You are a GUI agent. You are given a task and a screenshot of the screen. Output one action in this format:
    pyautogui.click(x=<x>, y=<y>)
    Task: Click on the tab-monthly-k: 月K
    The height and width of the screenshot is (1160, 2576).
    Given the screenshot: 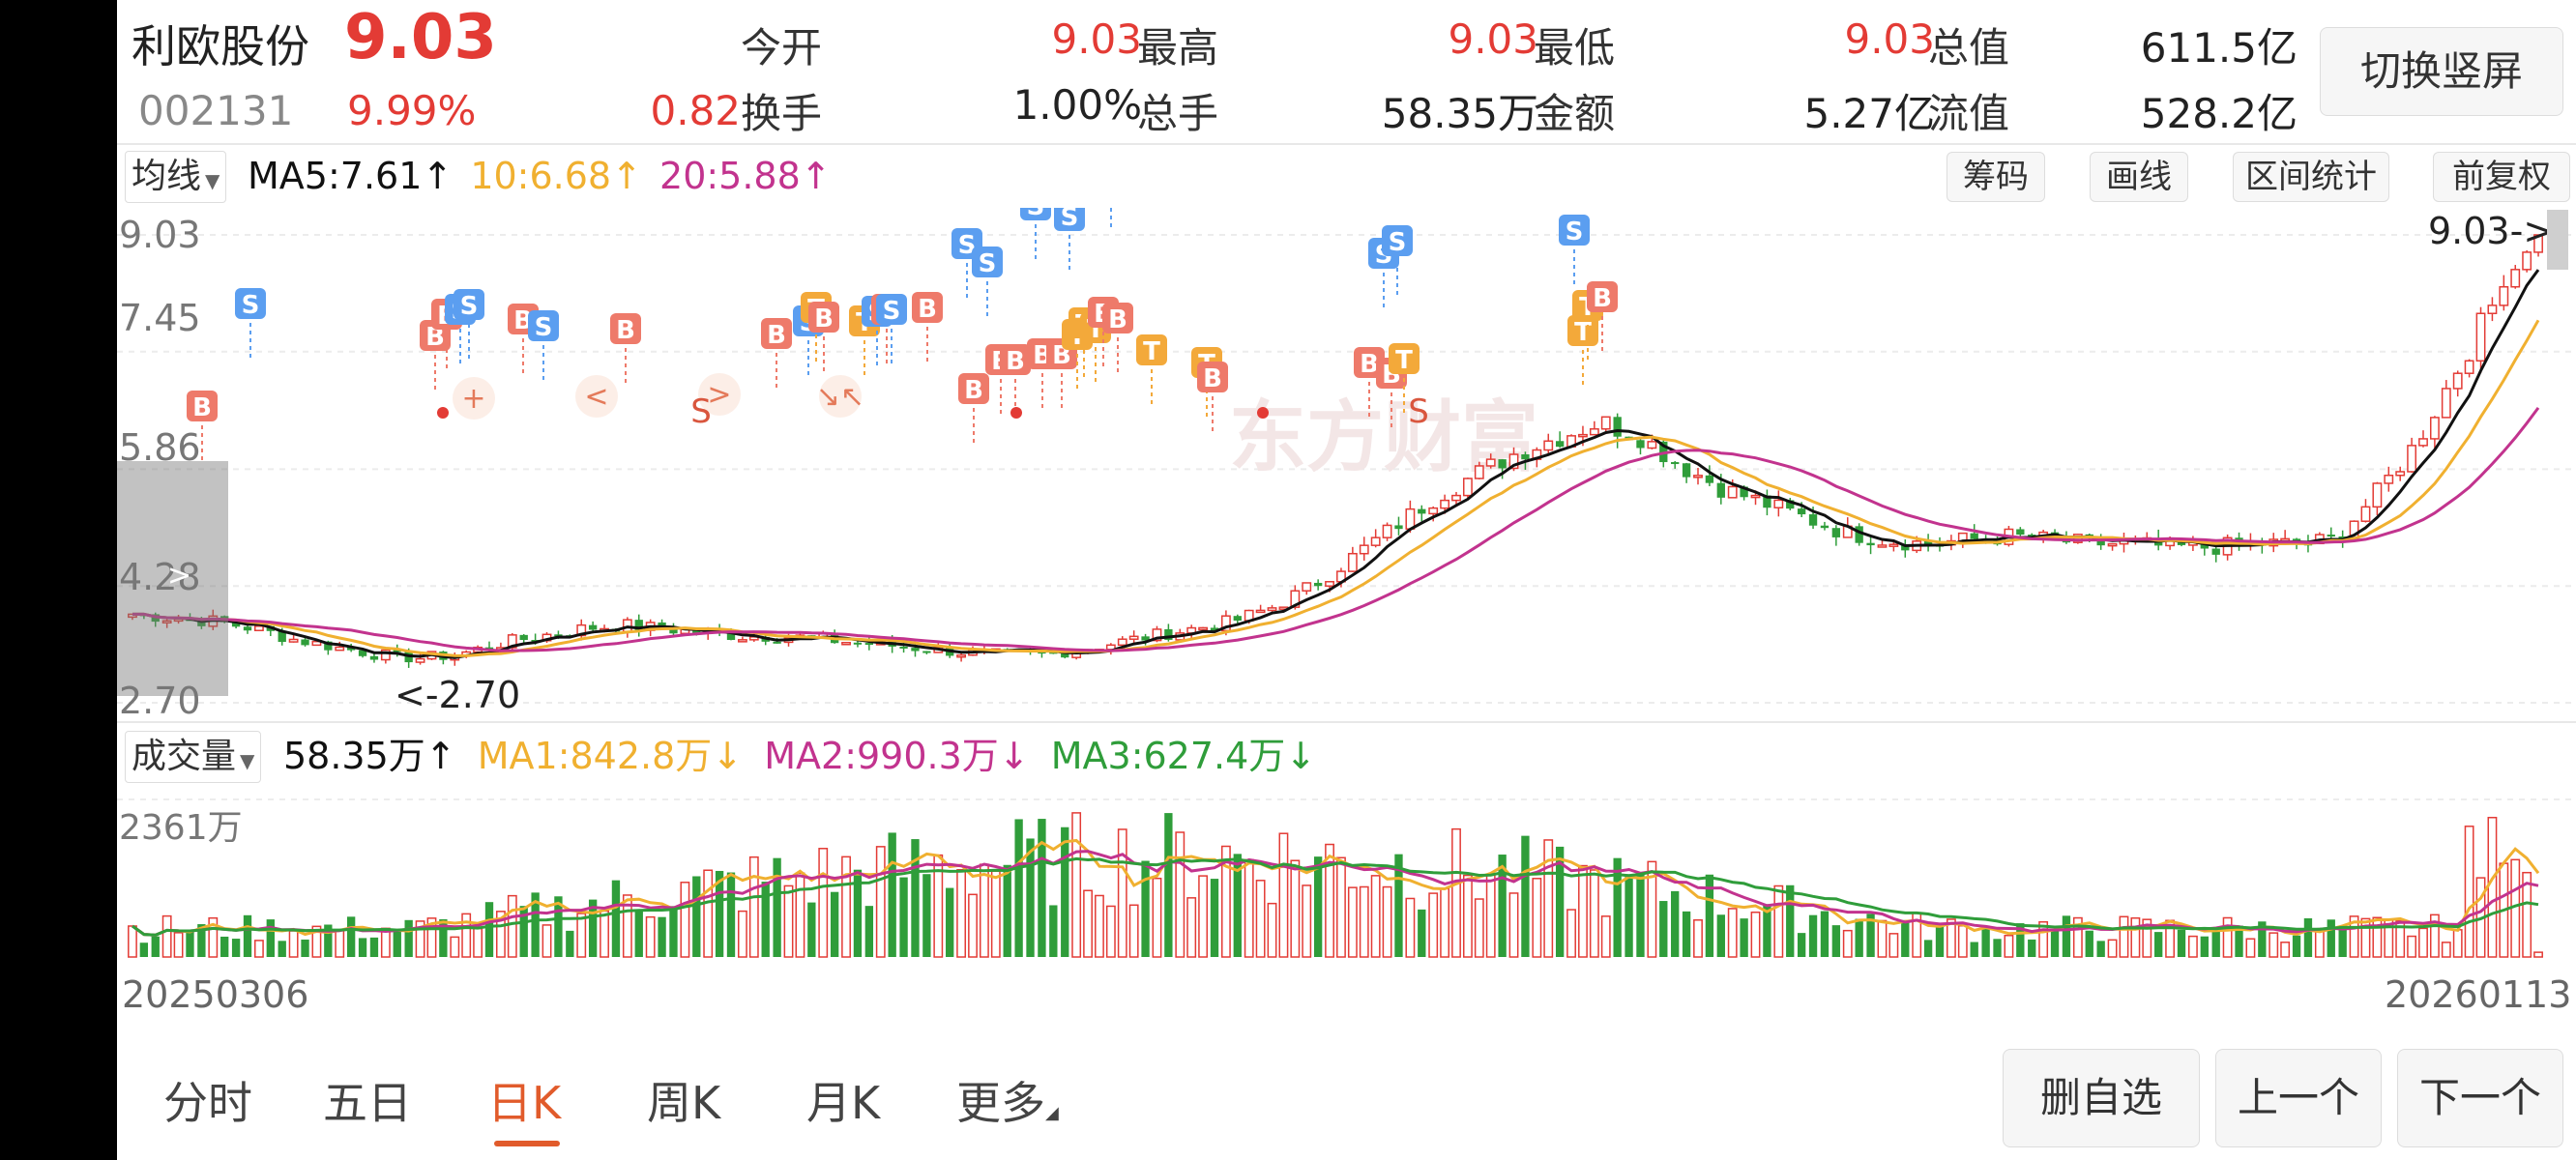 What is the action you would take?
    pyautogui.click(x=843, y=1103)
    